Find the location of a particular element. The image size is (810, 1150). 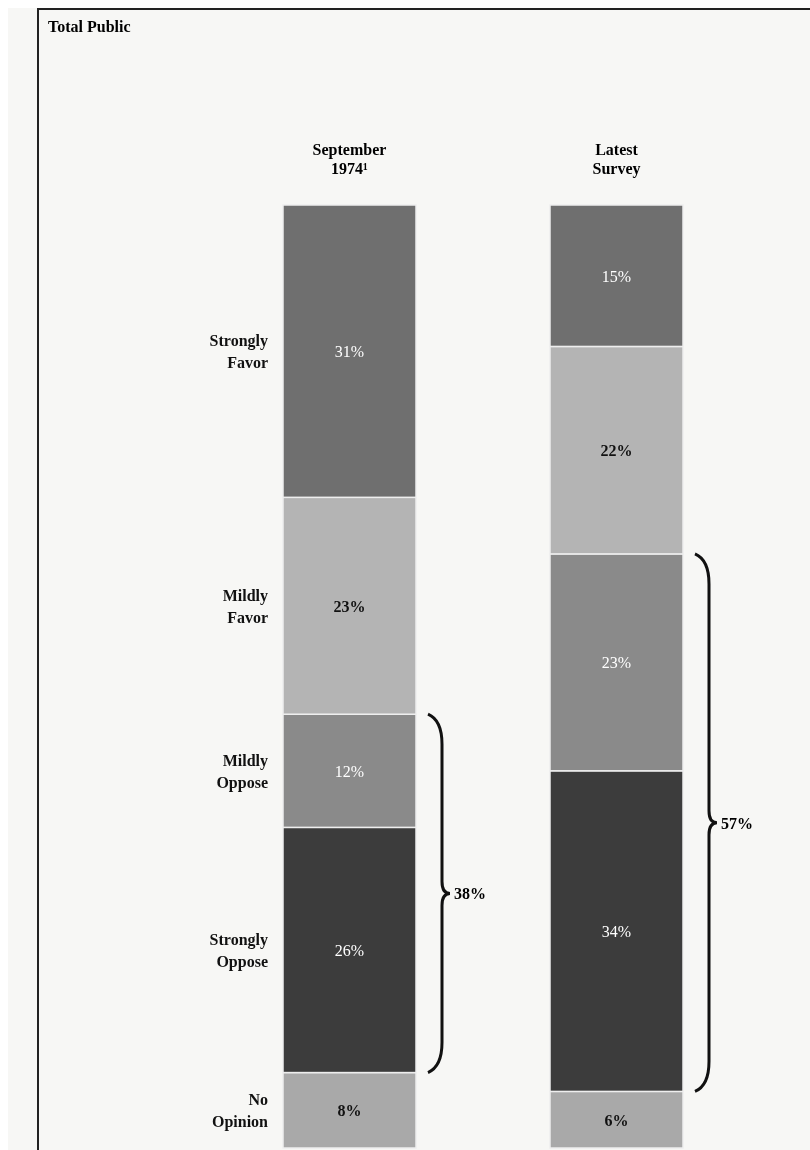

data-label: 6% is located at coordinates (616, 1120).